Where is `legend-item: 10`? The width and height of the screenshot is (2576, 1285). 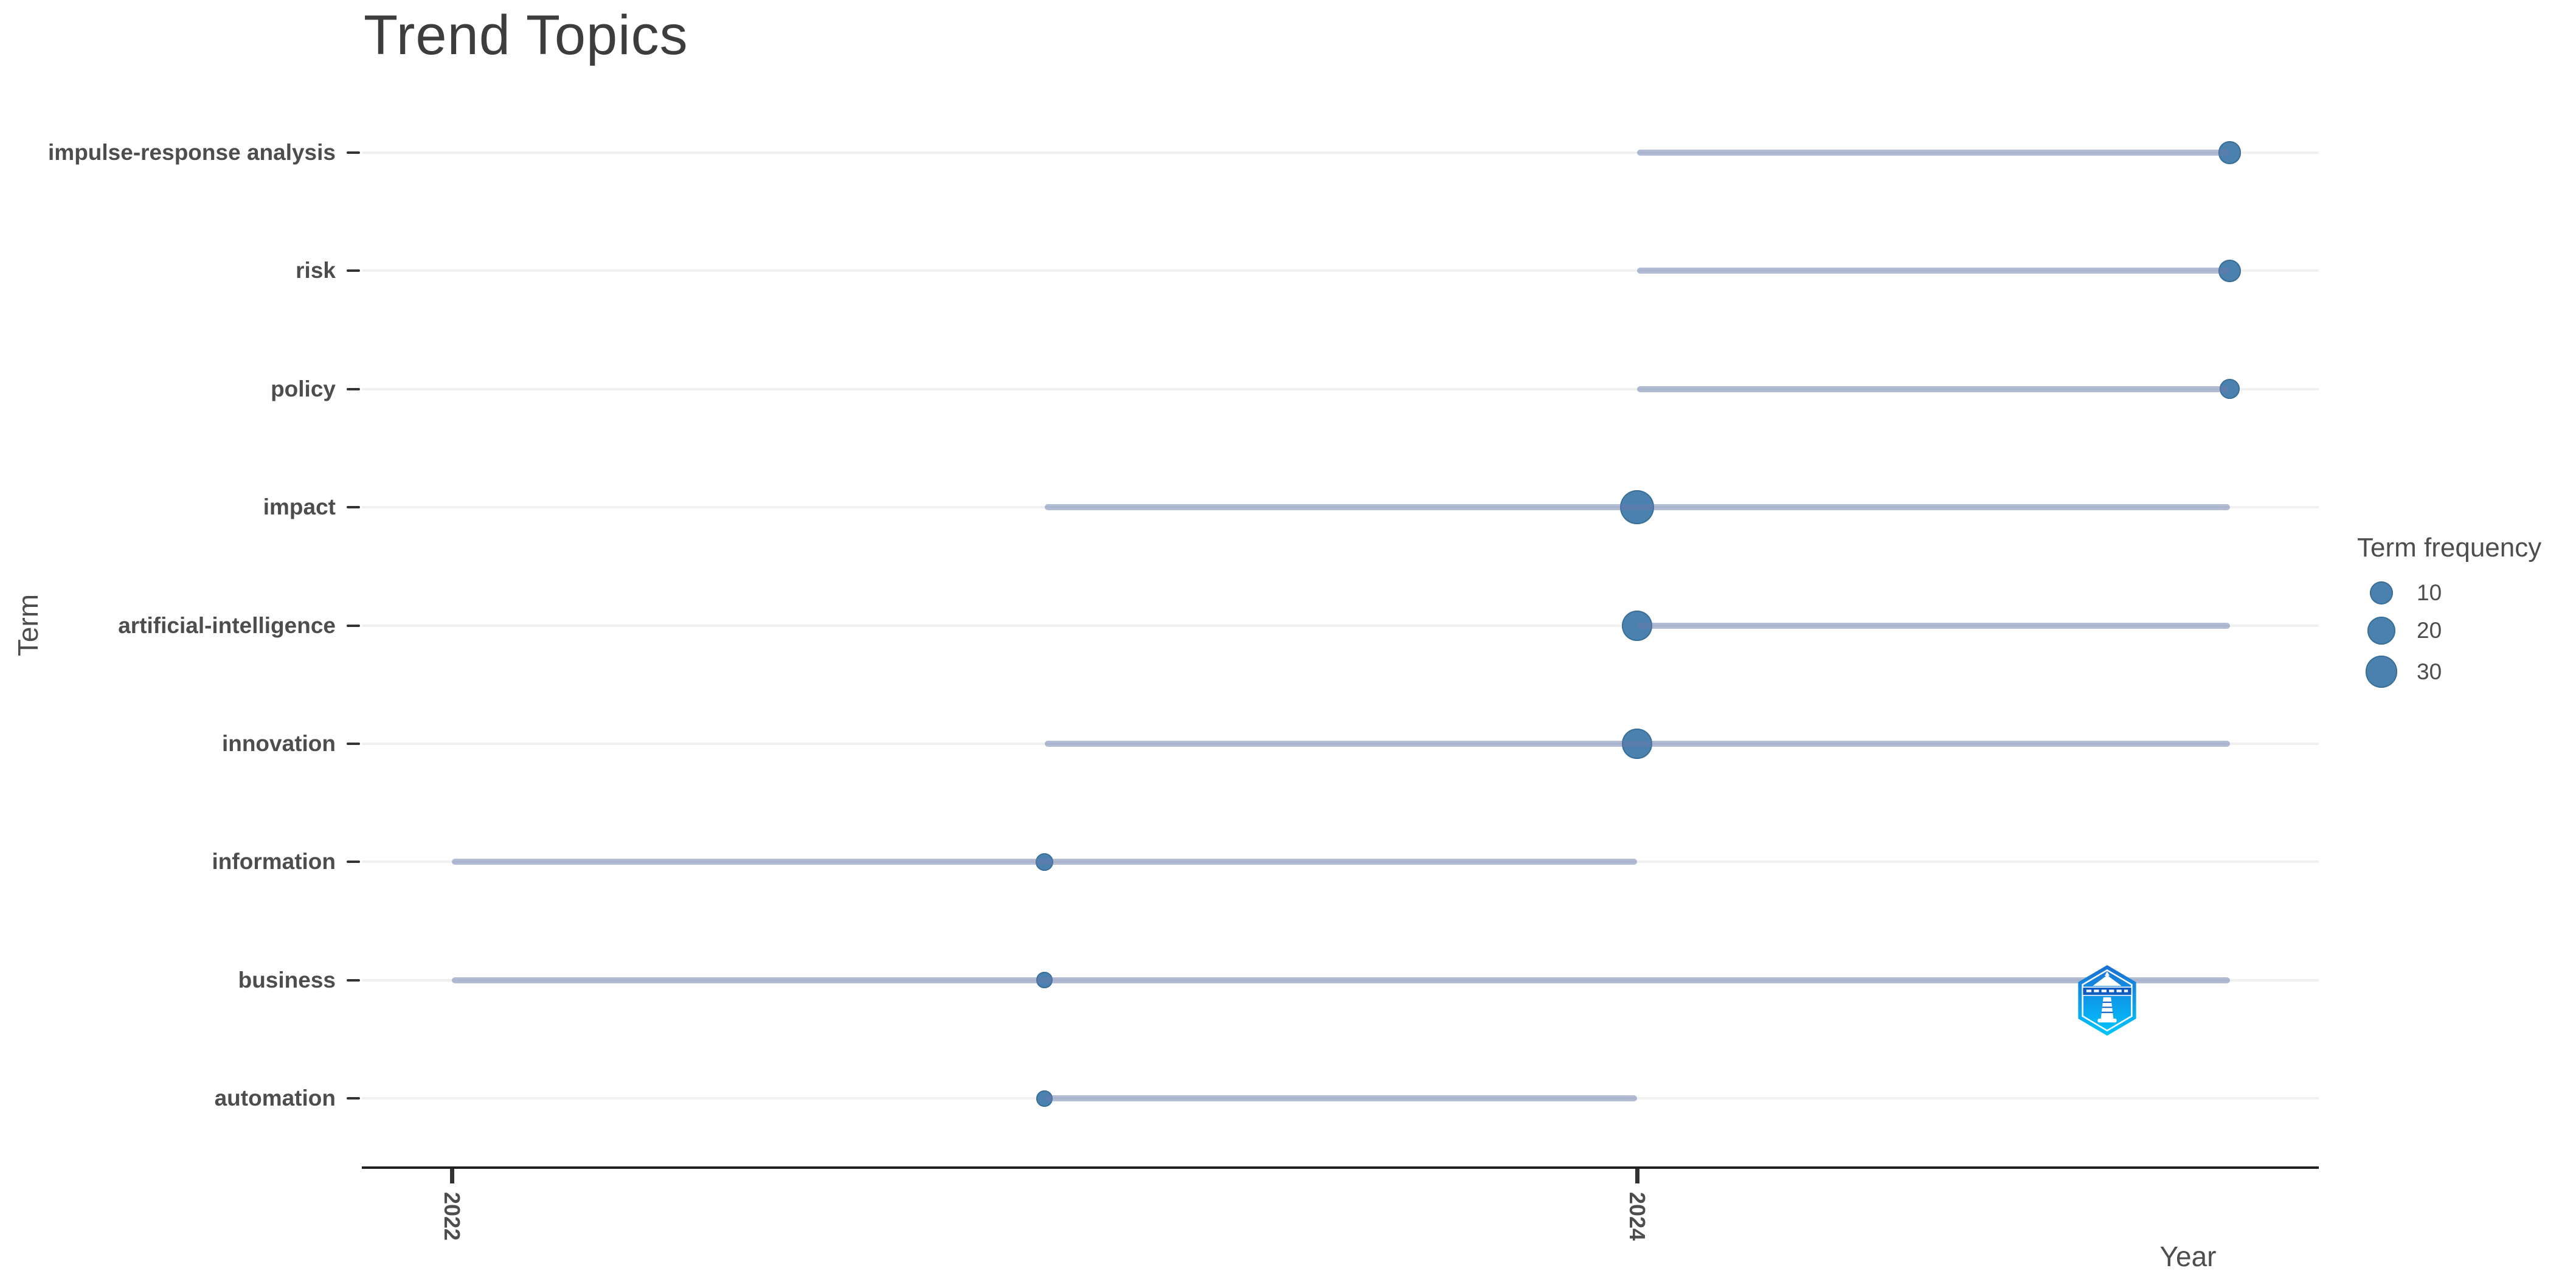
legend-item: 10 is located at coordinates (2466, 593).